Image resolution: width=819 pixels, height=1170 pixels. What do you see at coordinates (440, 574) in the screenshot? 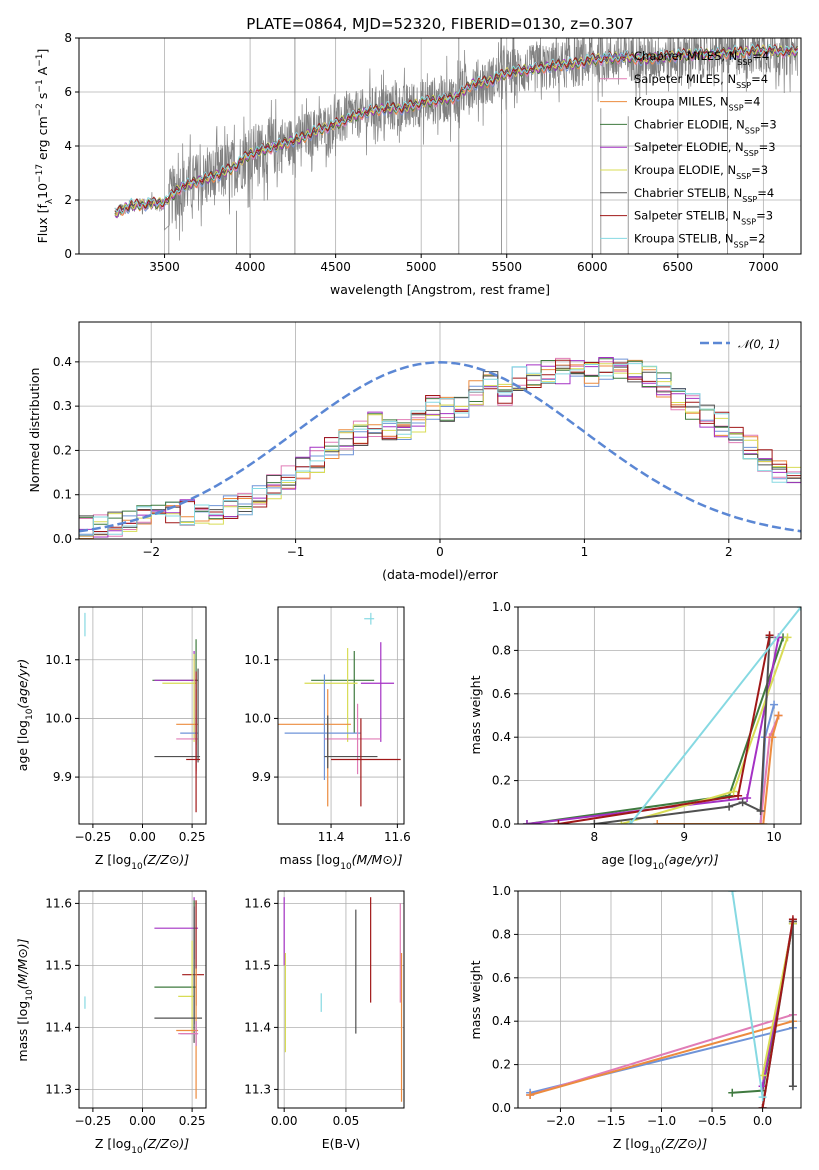
I see `axis-label: (data-model)/error` at bounding box center [440, 574].